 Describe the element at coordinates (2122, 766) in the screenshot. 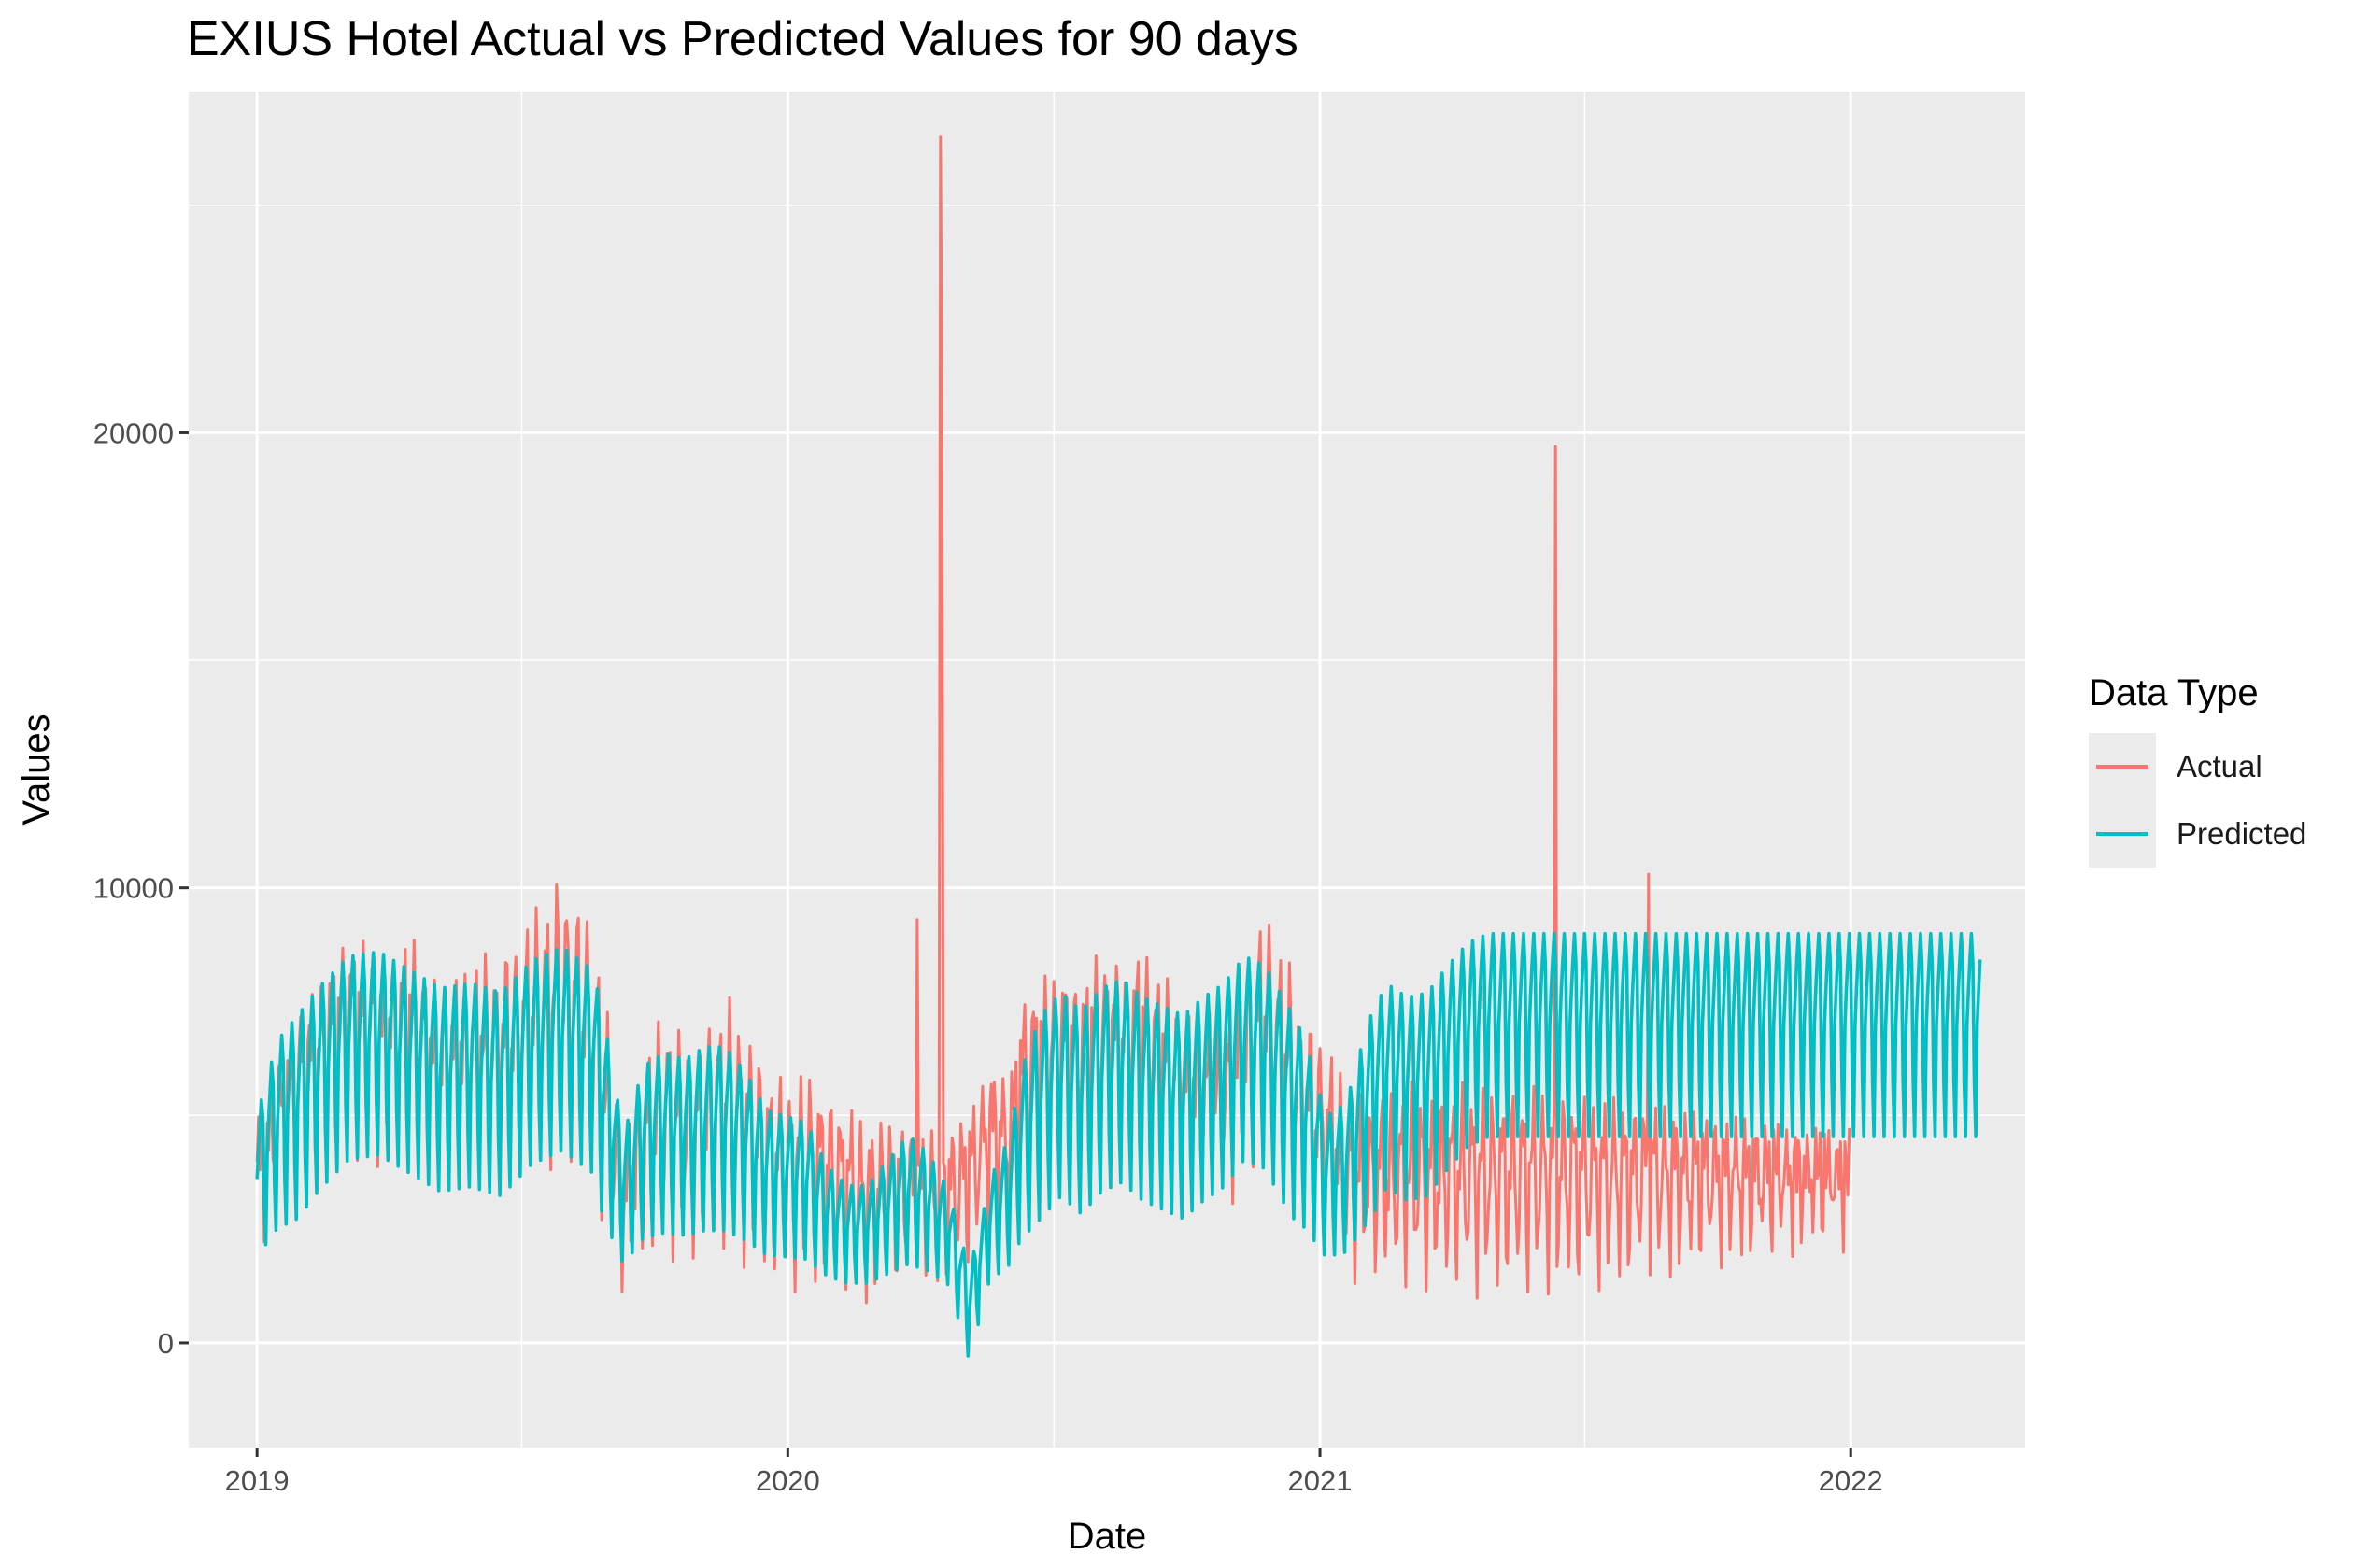

I see `legend-key-actual` at that location.